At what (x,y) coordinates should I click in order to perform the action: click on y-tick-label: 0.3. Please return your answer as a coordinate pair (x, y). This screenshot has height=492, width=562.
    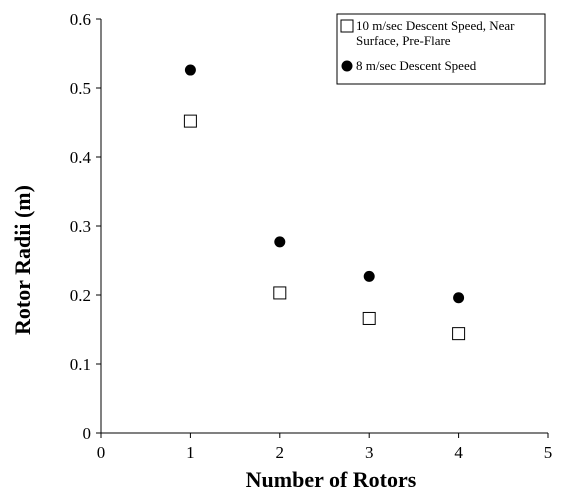
    Looking at the image, I should click on (80, 226).